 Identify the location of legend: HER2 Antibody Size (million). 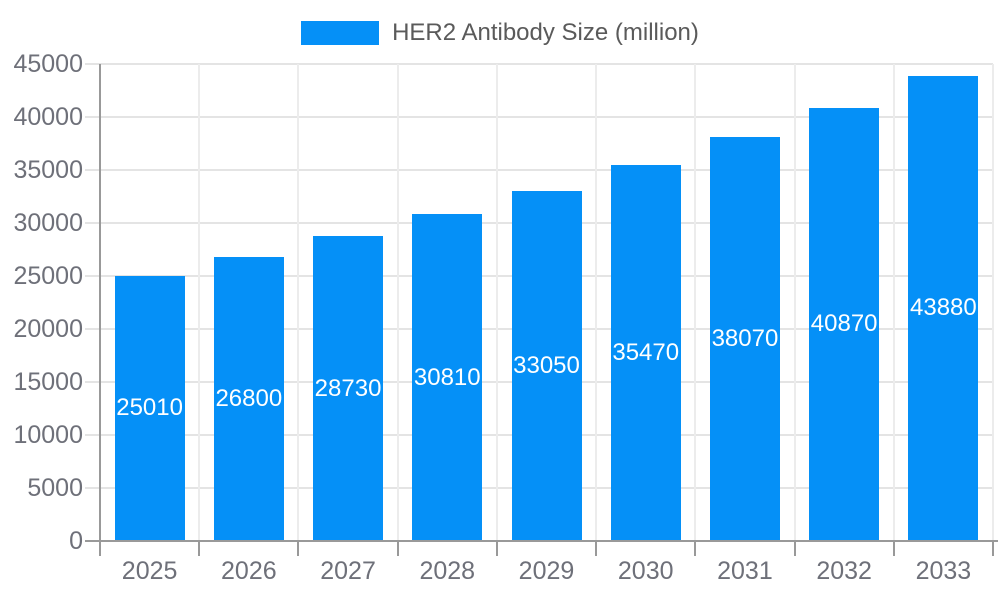
(500, 33).